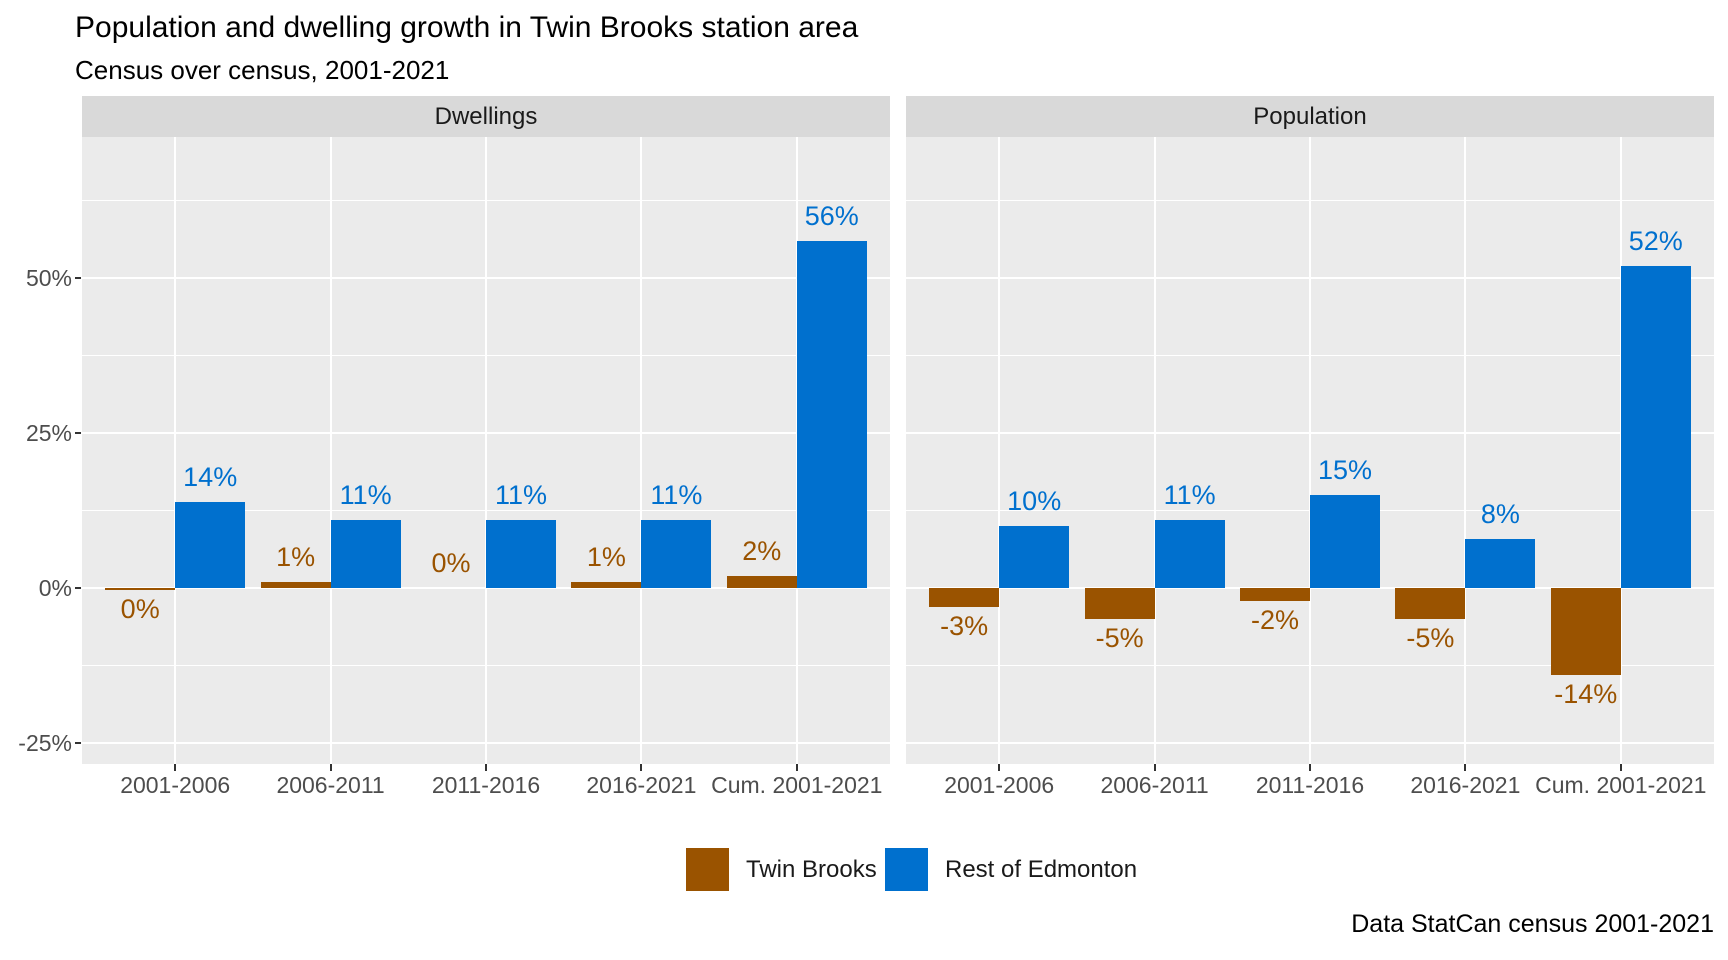  I want to click on bar-value-label: -2%, so click(1274, 619).